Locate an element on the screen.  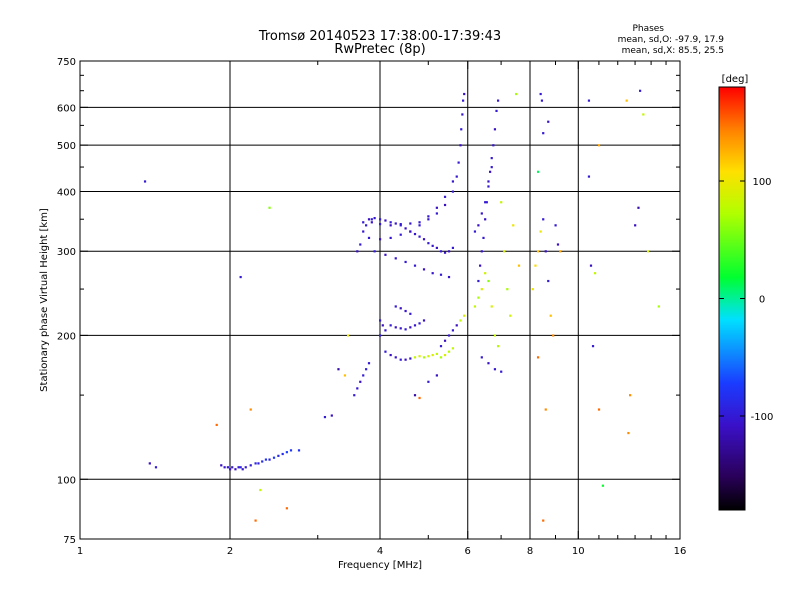
colorbar-ticks: 100 0 -100 is located at coordinates (746, 300).